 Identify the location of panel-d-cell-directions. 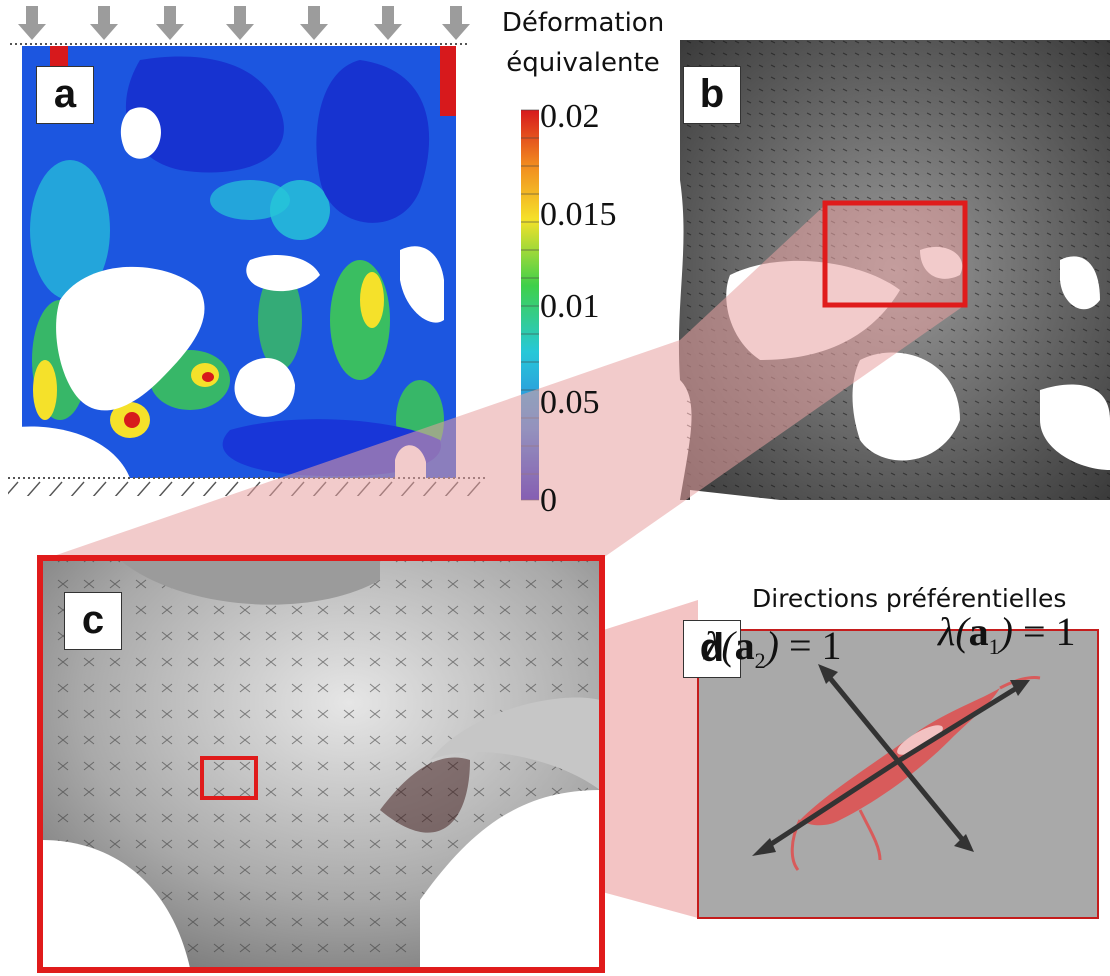
(898, 774).